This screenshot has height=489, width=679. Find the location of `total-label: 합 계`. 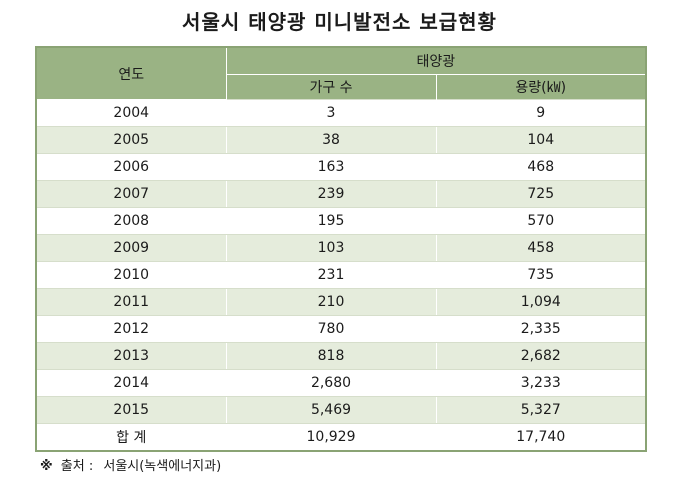

total-label: 합 계 is located at coordinates (131, 437).